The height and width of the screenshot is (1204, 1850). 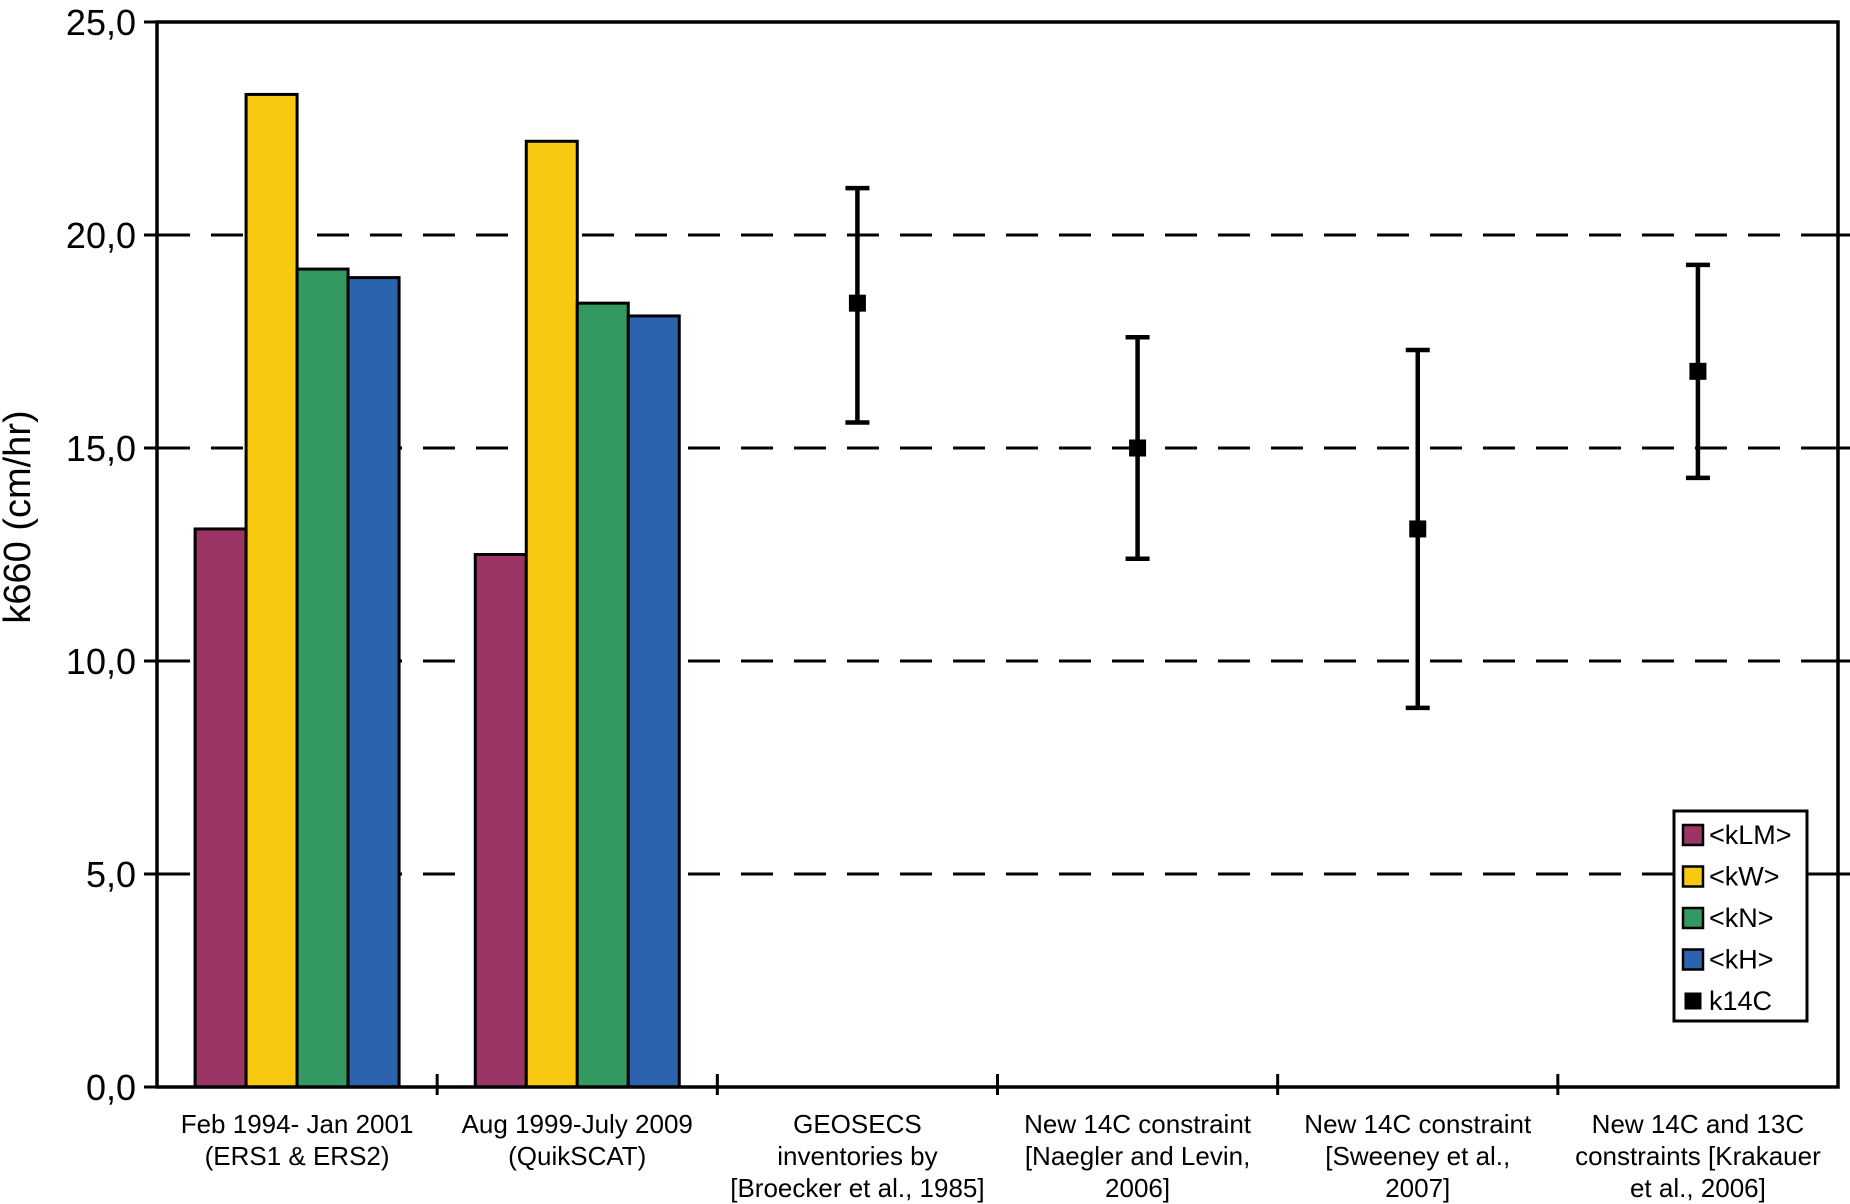 What do you see at coordinates (1750, 835) in the screenshot?
I see `legend-label-kLM: <kLM>` at bounding box center [1750, 835].